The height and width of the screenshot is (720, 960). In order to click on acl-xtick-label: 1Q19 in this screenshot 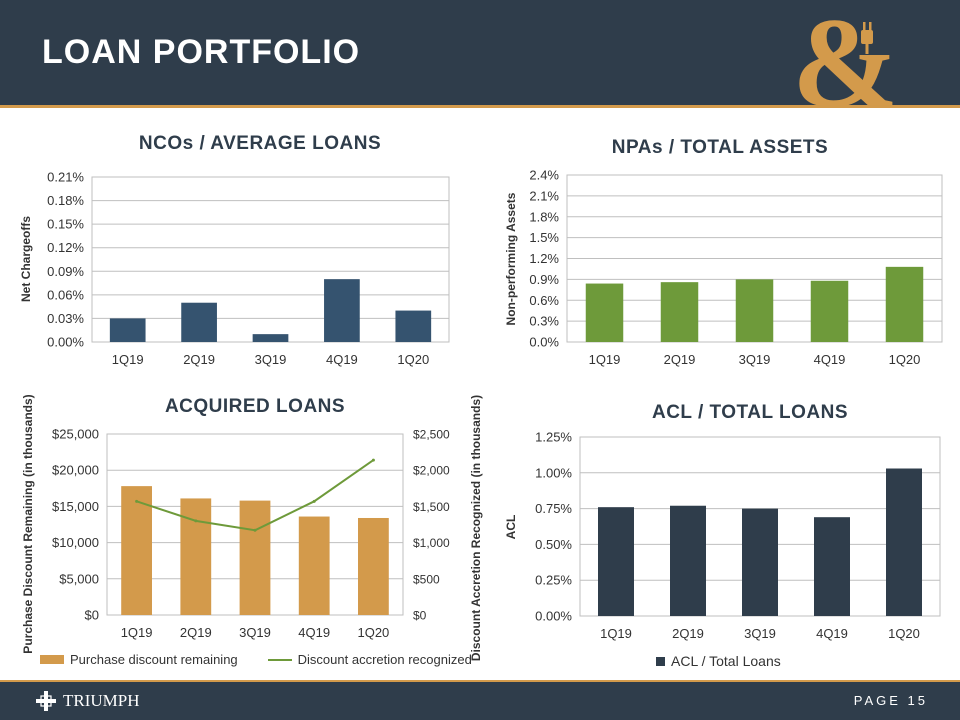, I will do `click(616, 633)`.